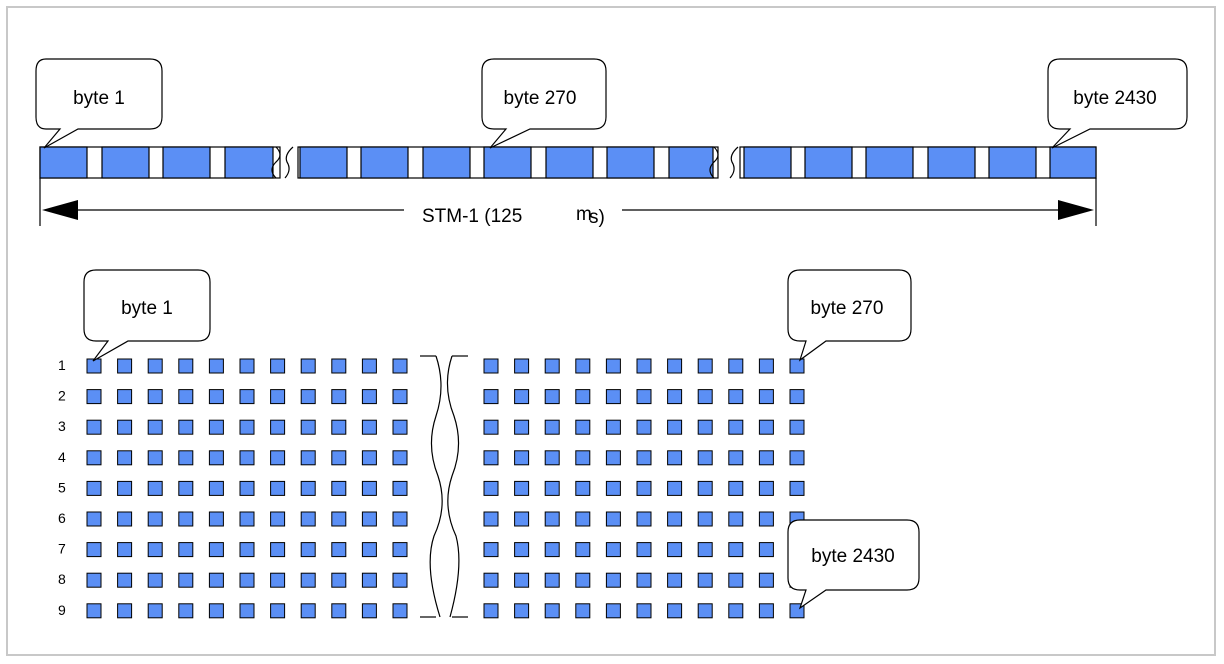 The width and height of the screenshot is (1224, 664). What do you see at coordinates (99, 98) in the screenshot?
I see `callout-stream-byte-1-label: byte 1` at bounding box center [99, 98].